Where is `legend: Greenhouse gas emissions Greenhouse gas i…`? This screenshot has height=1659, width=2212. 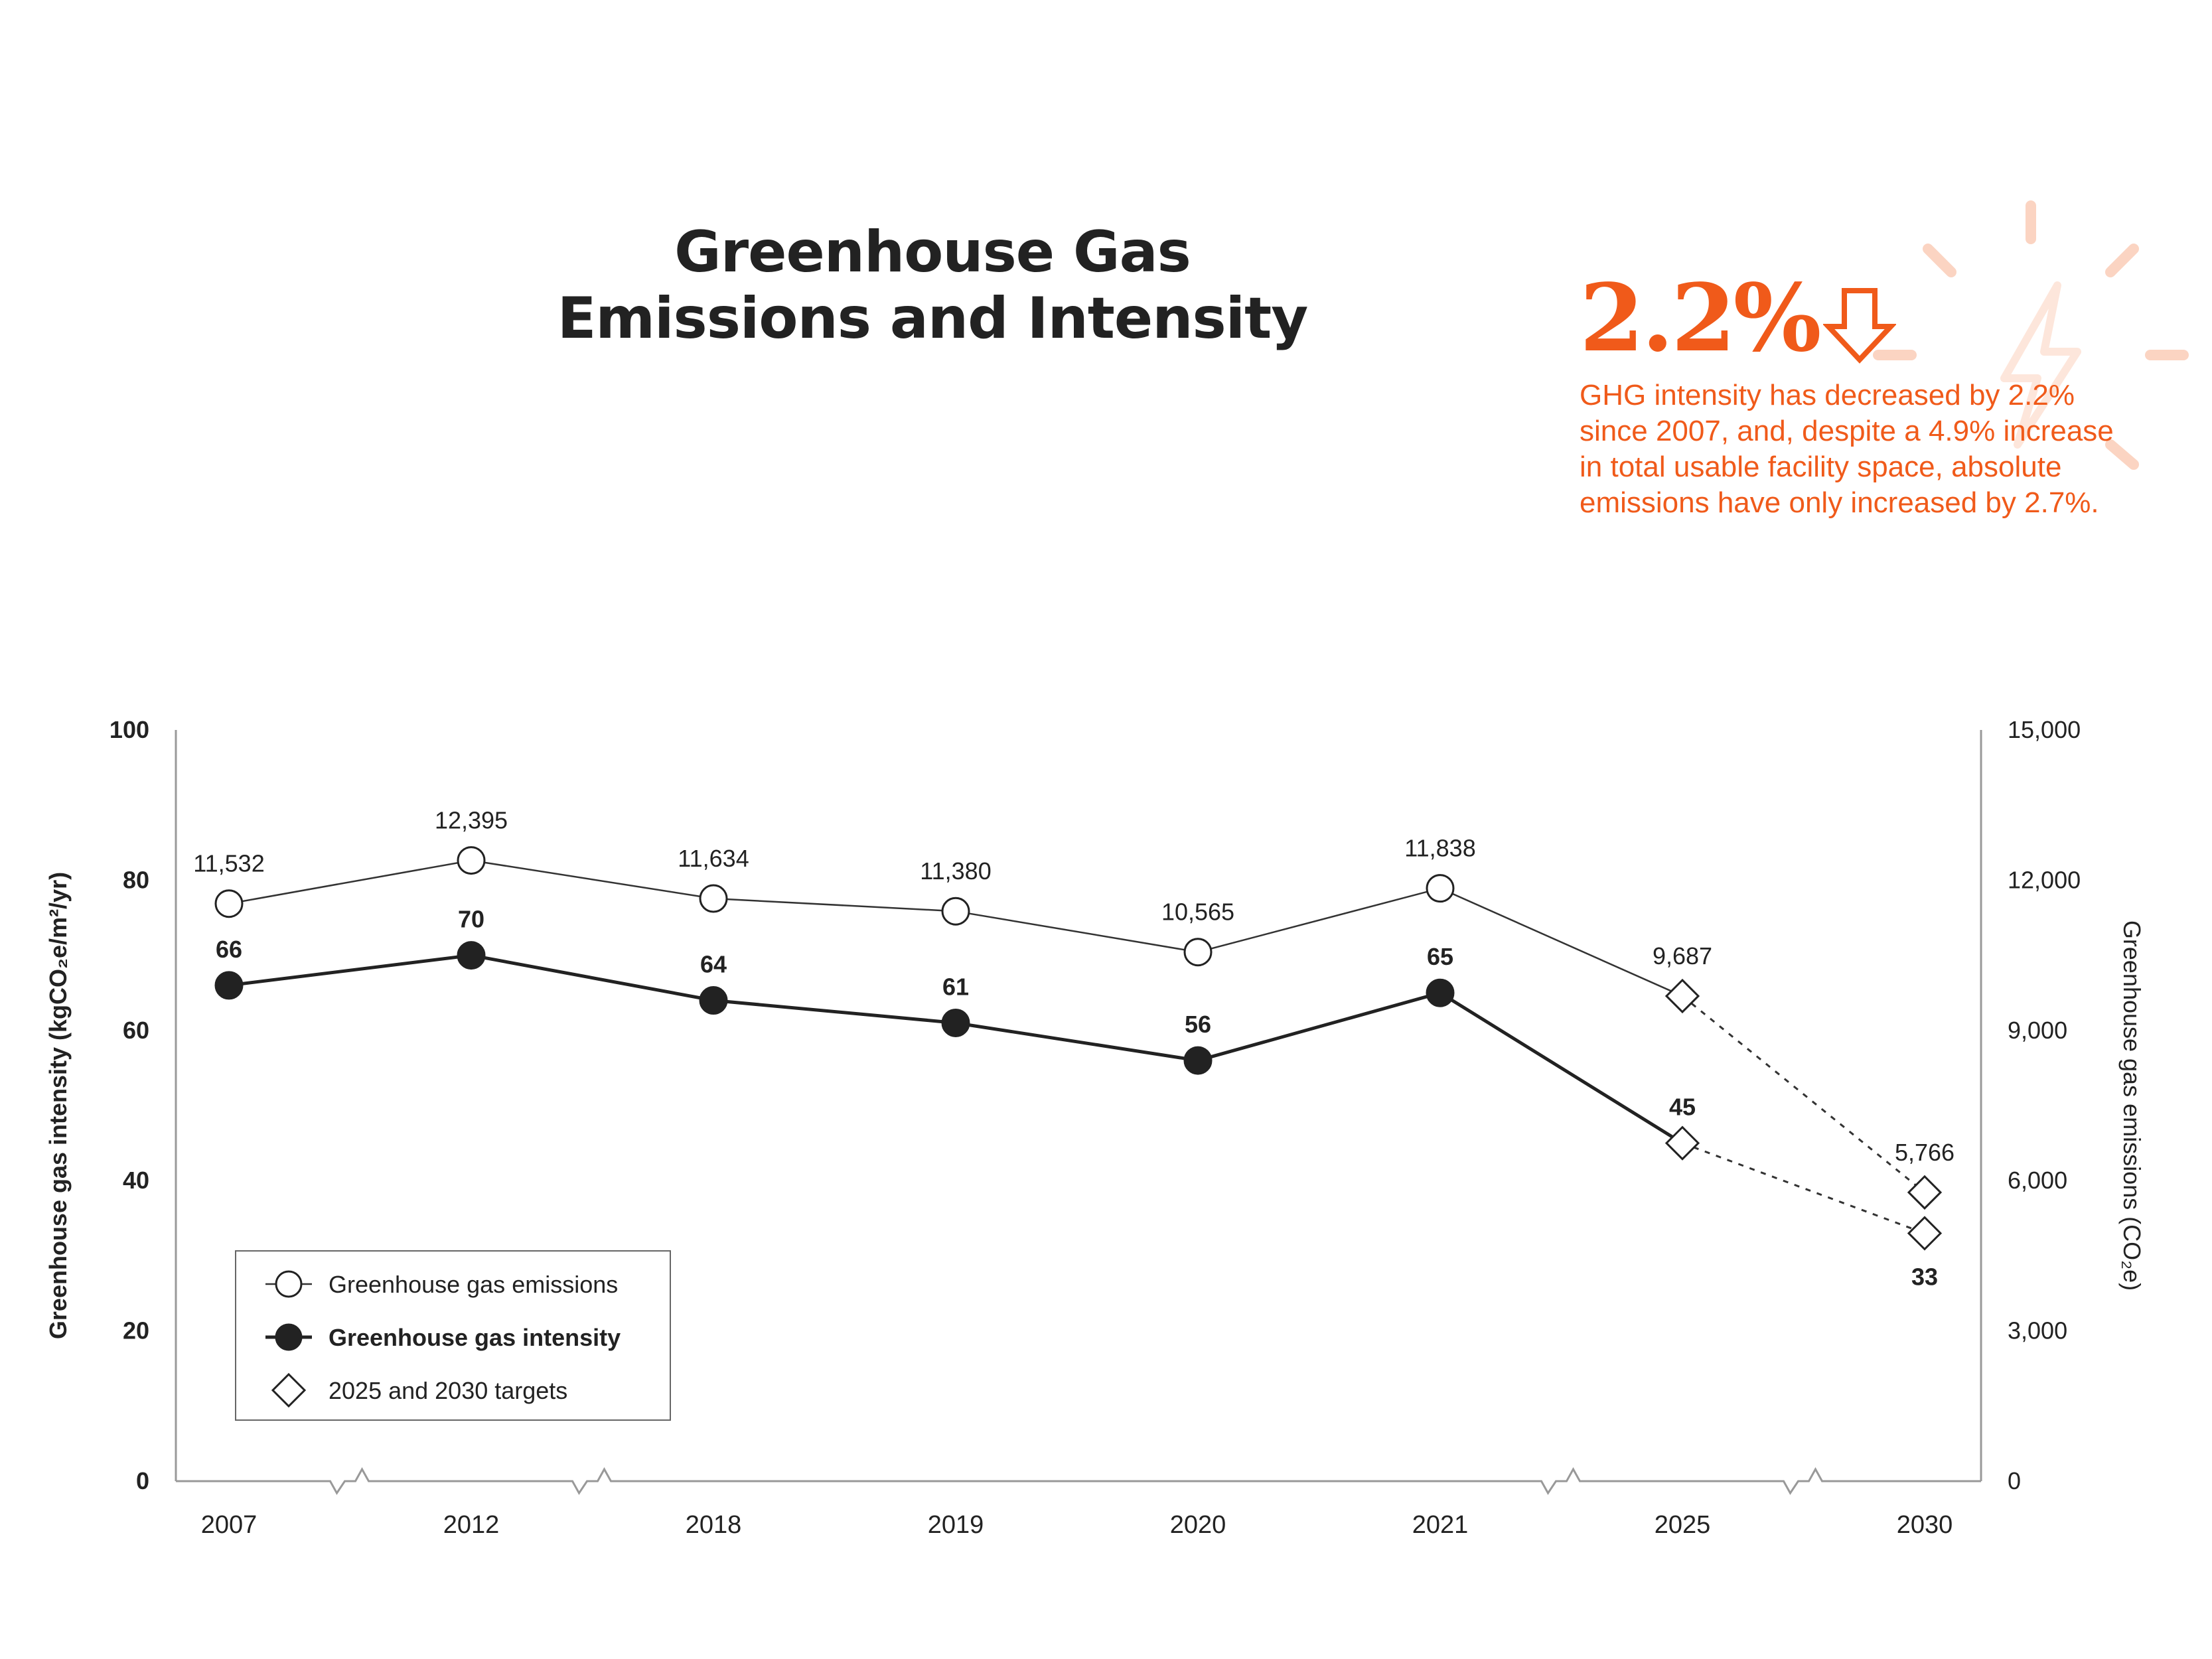 legend: Greenhouse gas emissions Greenhouse gas i… is located at coordinates (453, 1335).